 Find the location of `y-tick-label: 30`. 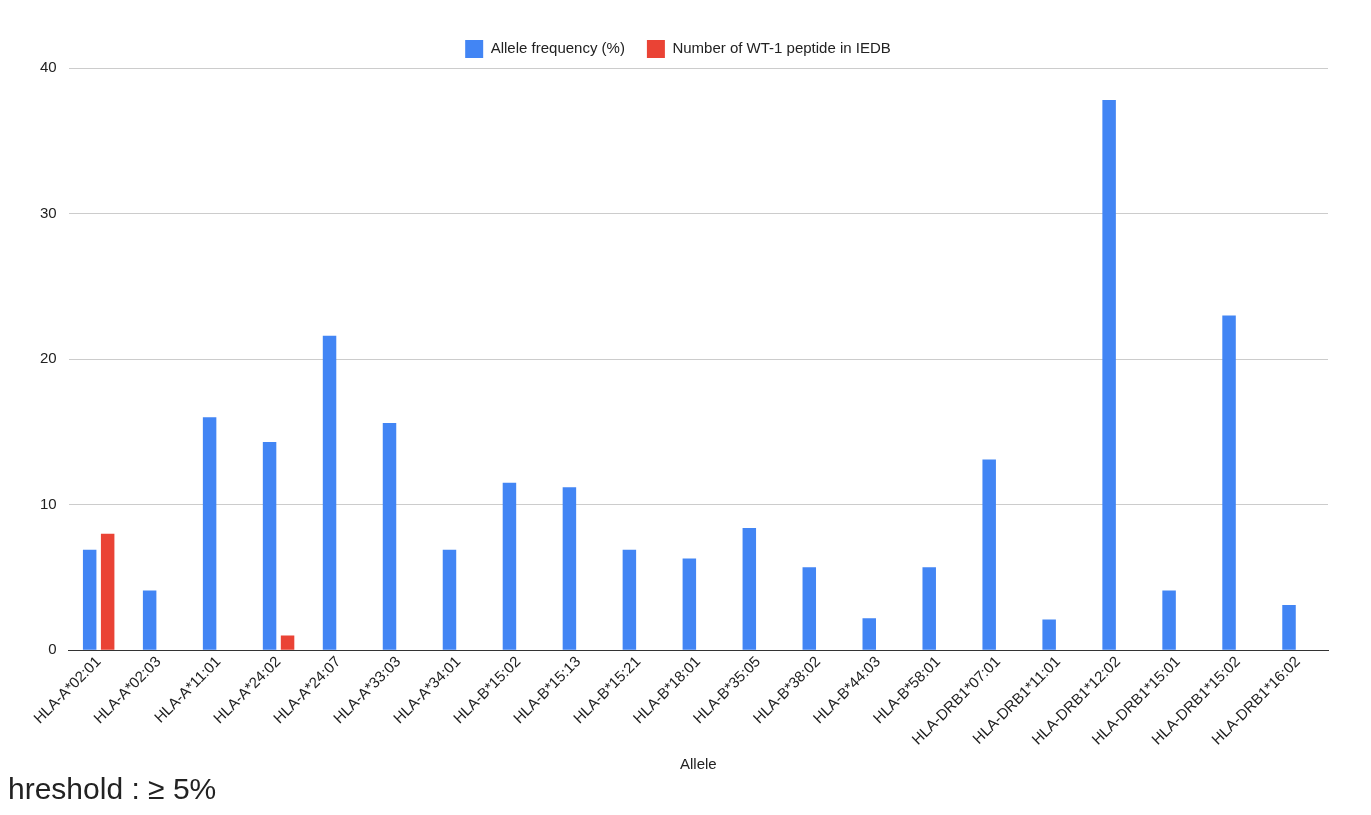

y-tick-label: 30 is located at coordinates (48, 212).